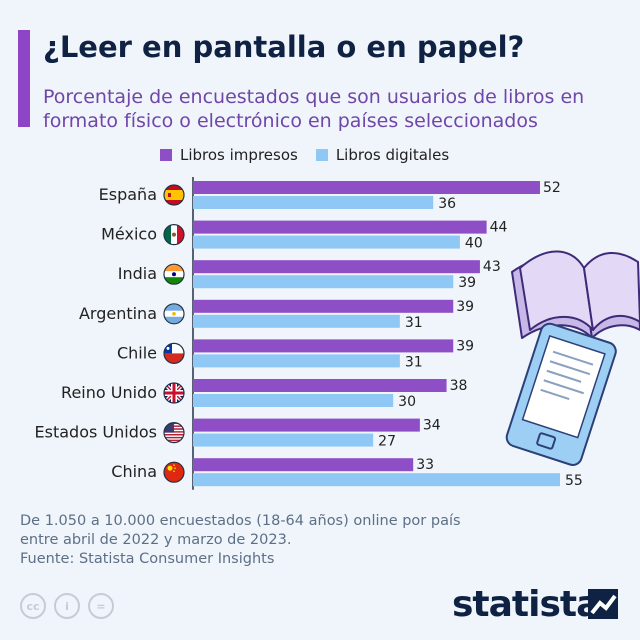  I want to click on spain-flag-icon, so click(174, 195).